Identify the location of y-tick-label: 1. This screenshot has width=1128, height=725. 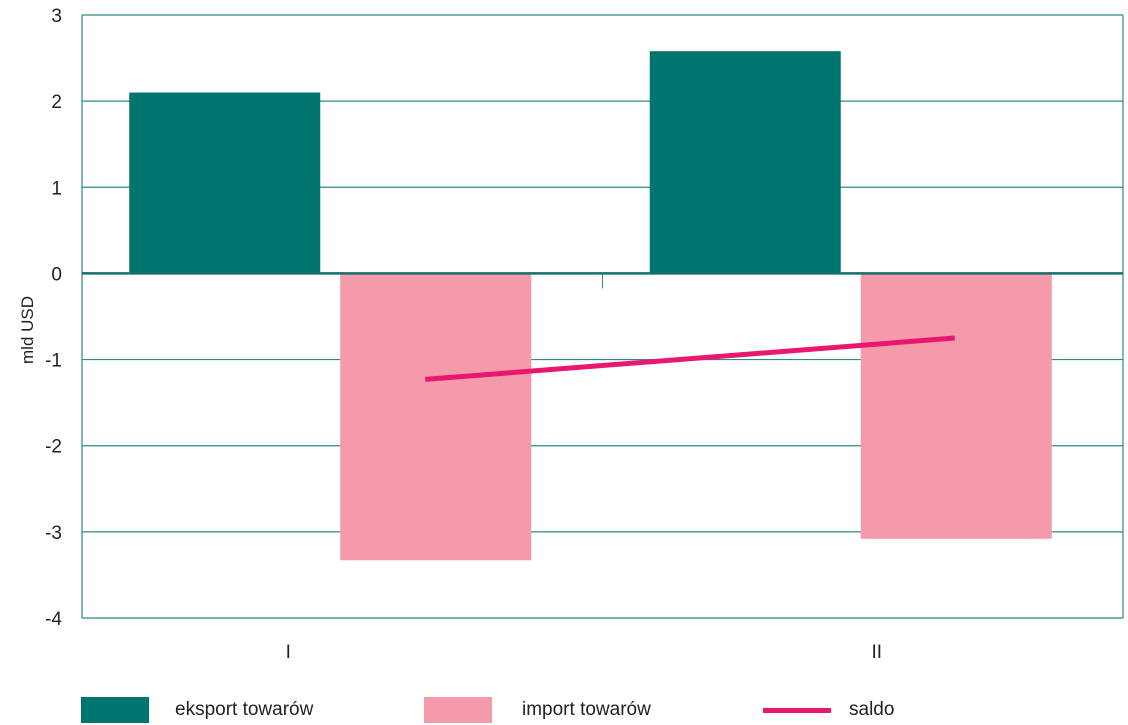
(56, 188).